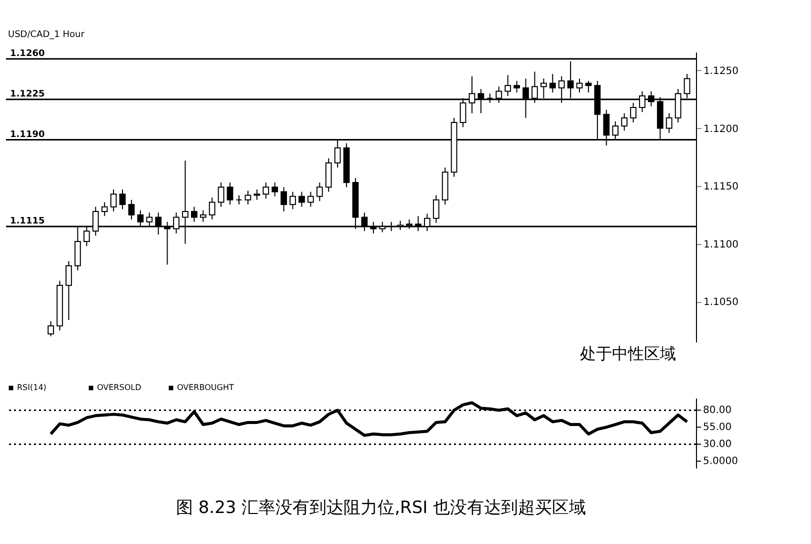 The height and width of the screenshot is (544, 811). Describe the element at coordinates (717, 410) in the screenshot. I see `y-tick-label: 80.00` at that location.